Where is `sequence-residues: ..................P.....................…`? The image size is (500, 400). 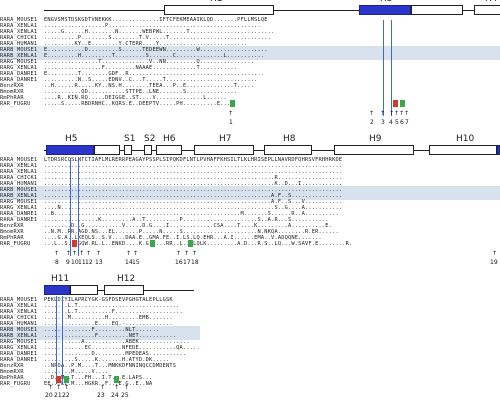 sequence-residues: ..................P.....................… is located at coordinates (152, 26).